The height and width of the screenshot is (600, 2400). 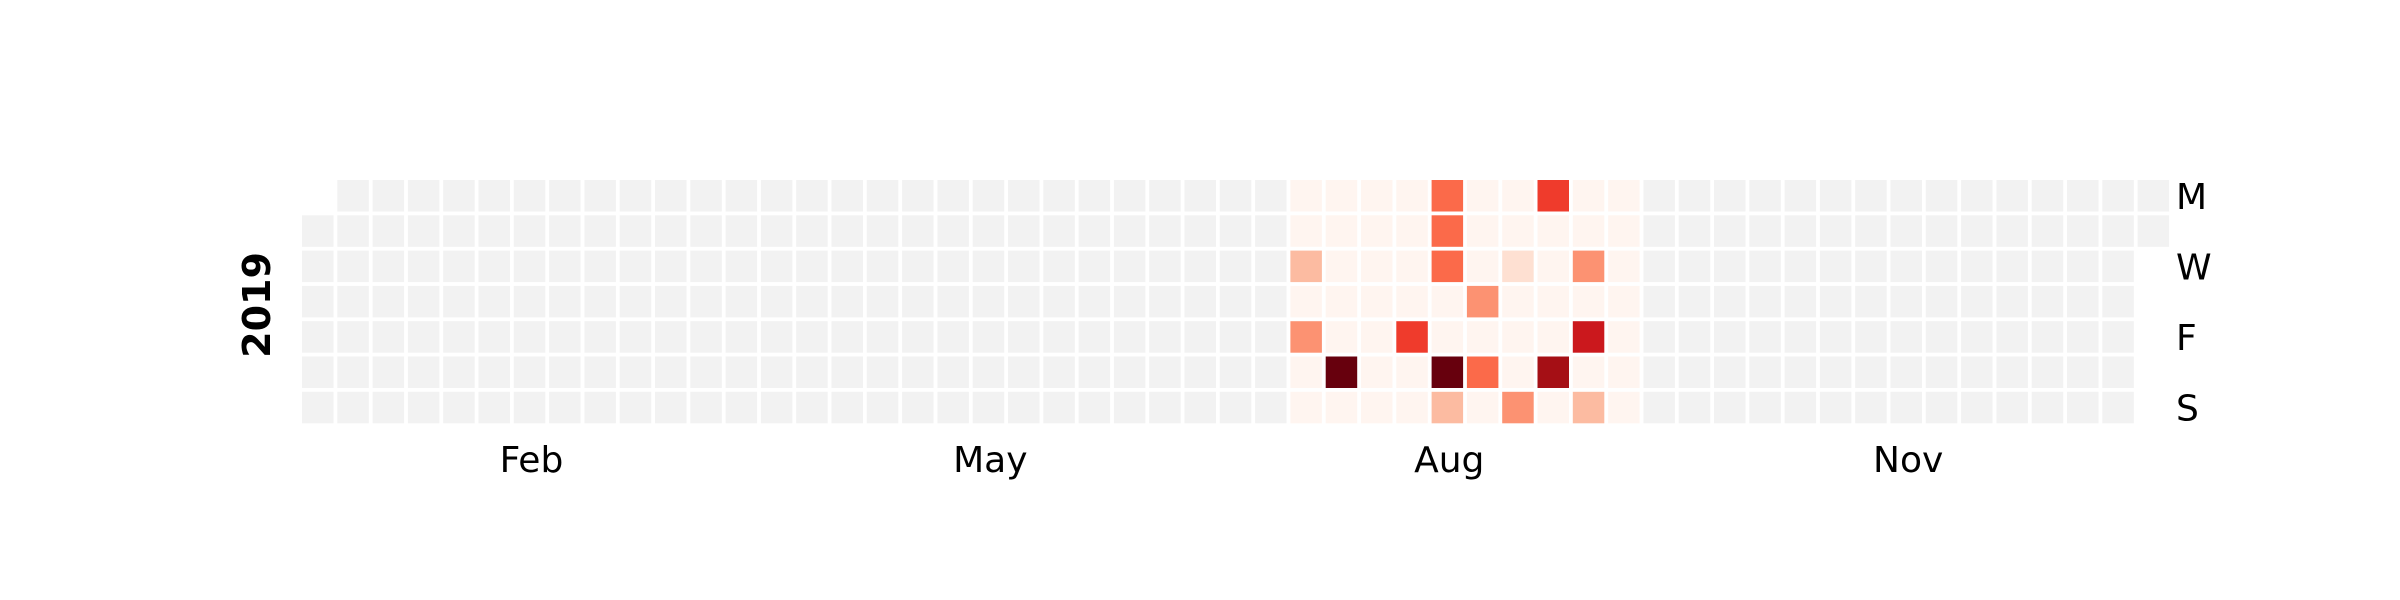 I want to click on month-label: May, so click(x=990, y=460).